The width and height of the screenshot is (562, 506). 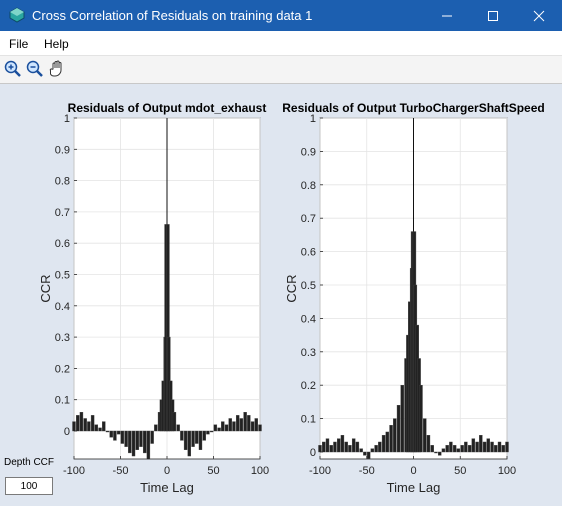 I want to click on y-tick-label: 0.6, so click(x=308, y=253).